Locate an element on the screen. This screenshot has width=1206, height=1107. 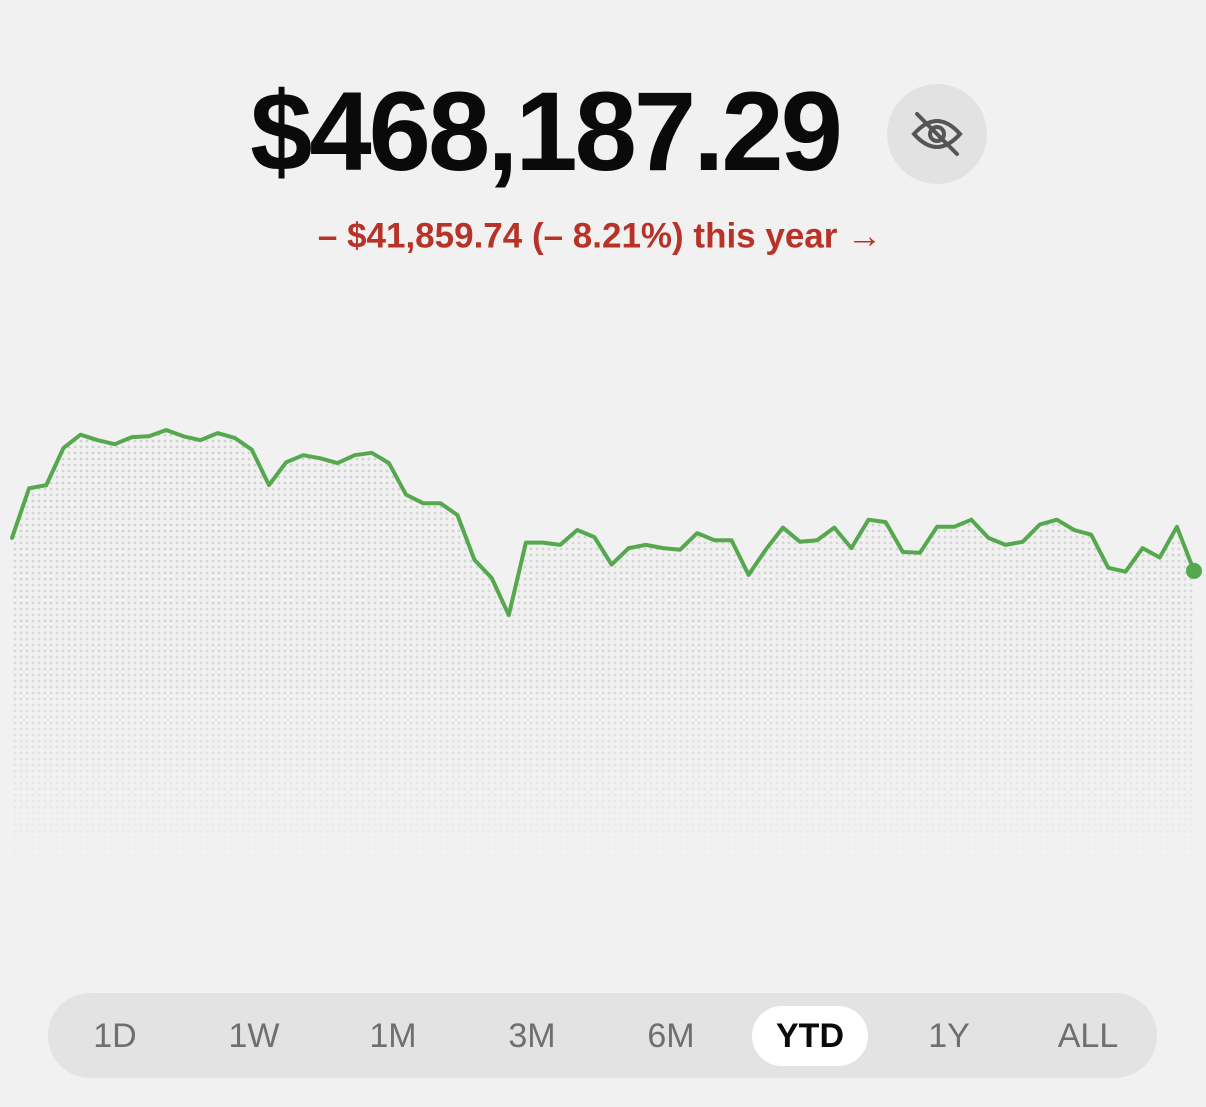
range-selector is located at coordinates (602, 1035).